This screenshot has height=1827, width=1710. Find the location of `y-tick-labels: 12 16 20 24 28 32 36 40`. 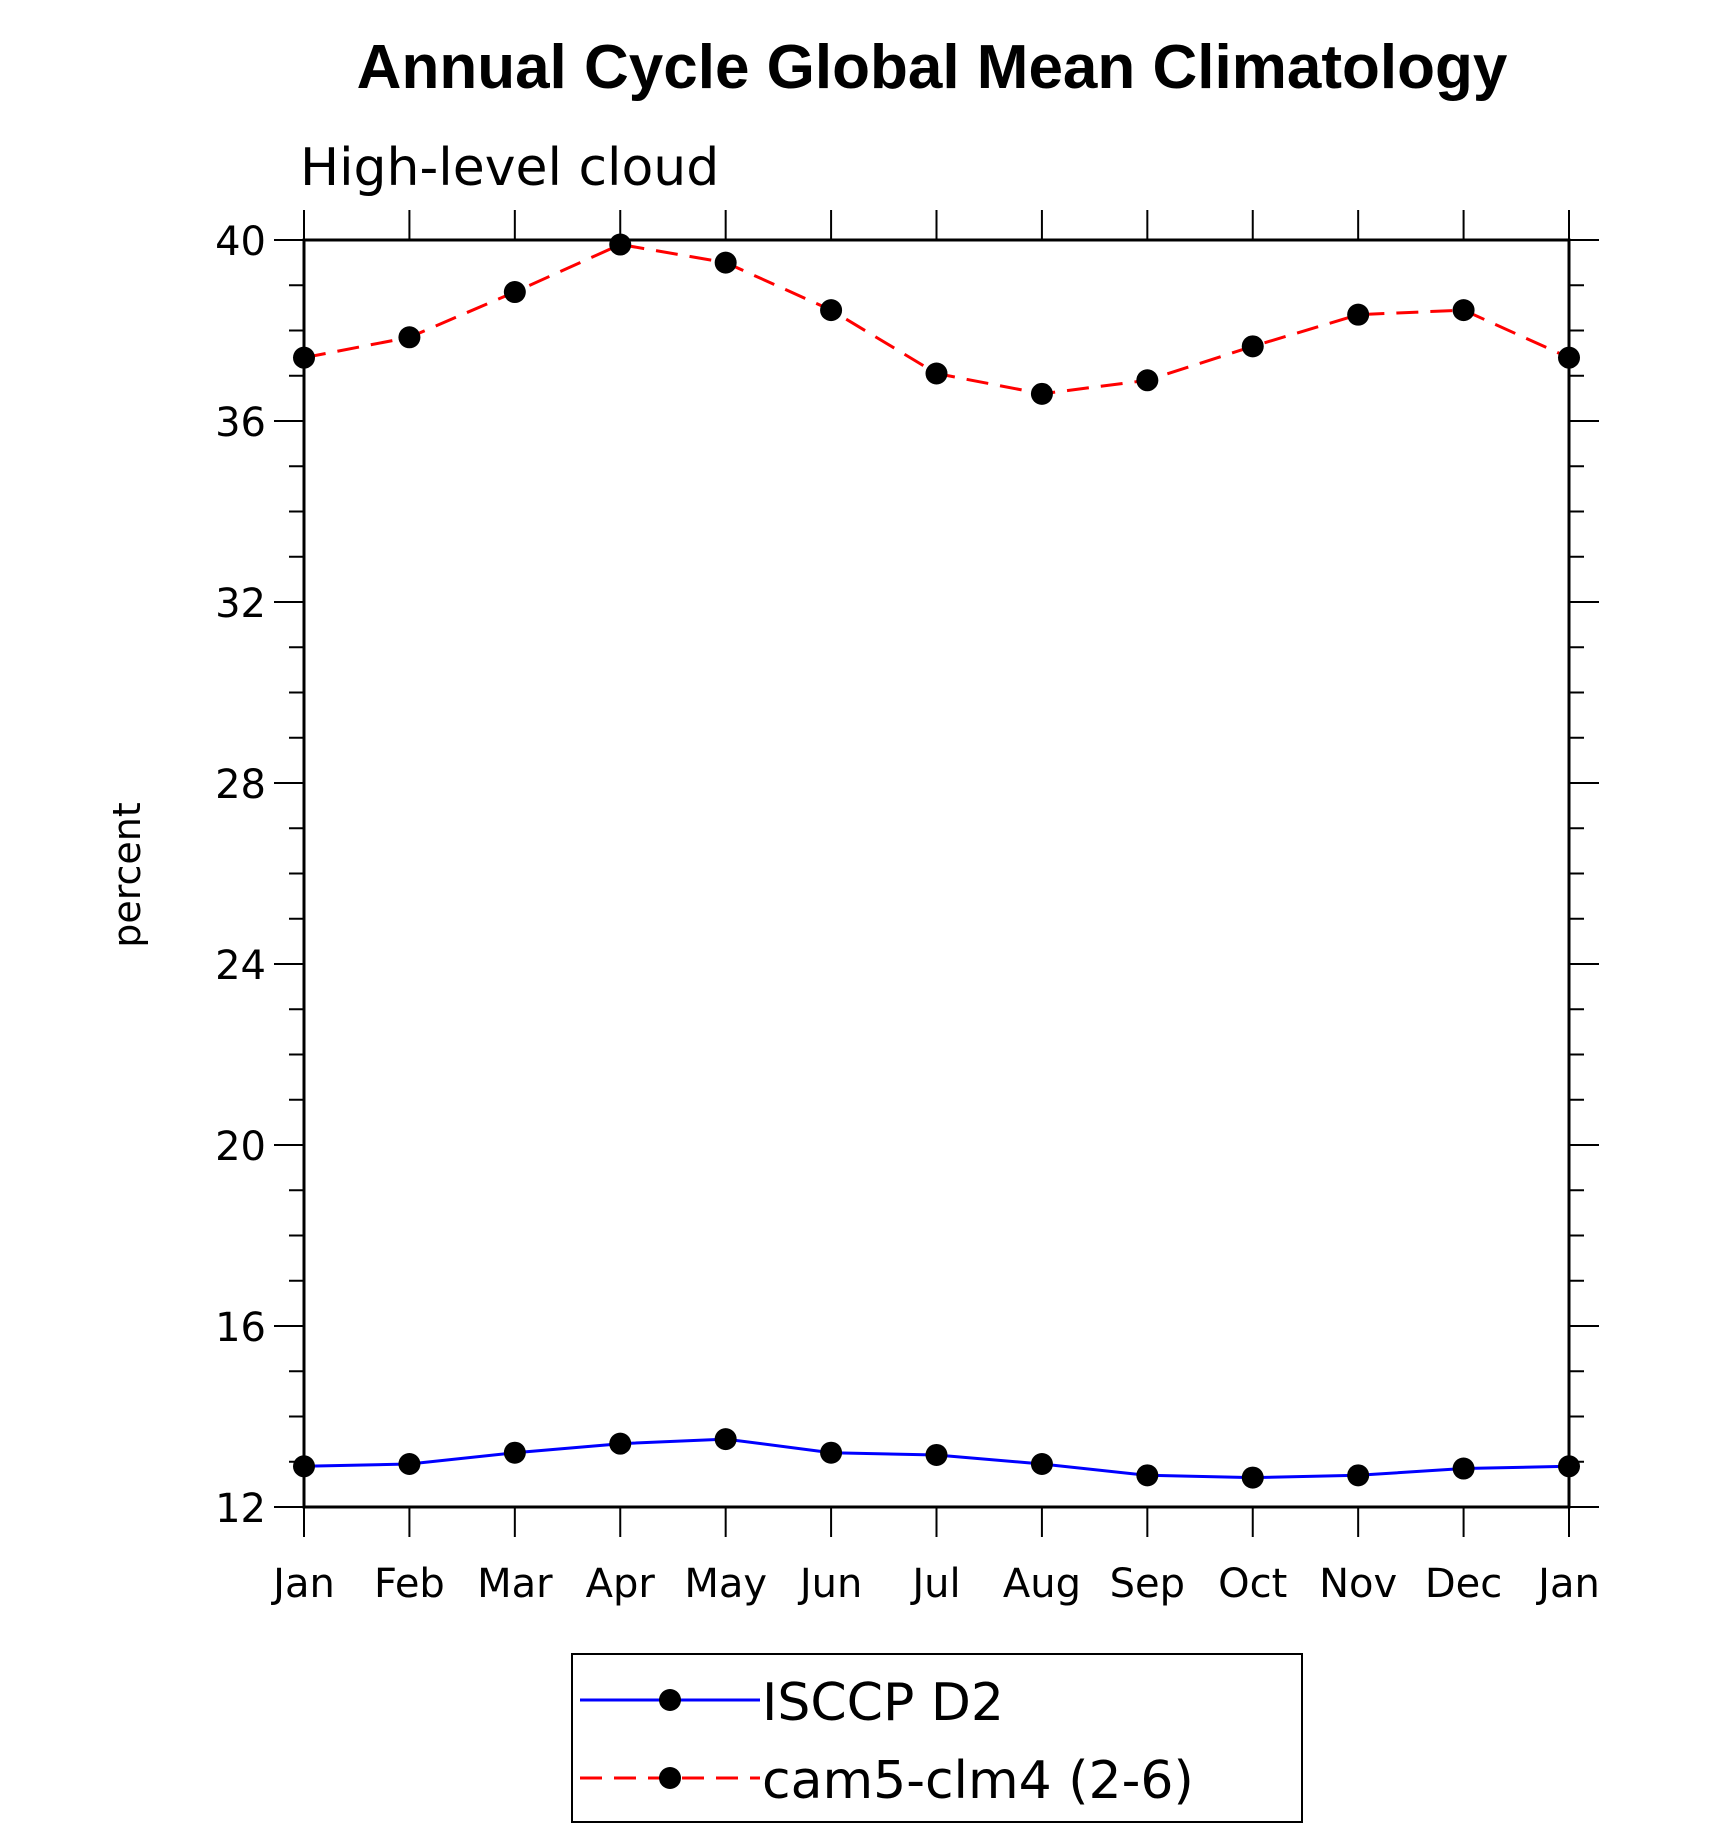

y-tick-labels: 12 16 20 24 28 32 36 40 is located at coordinates (240, 875).